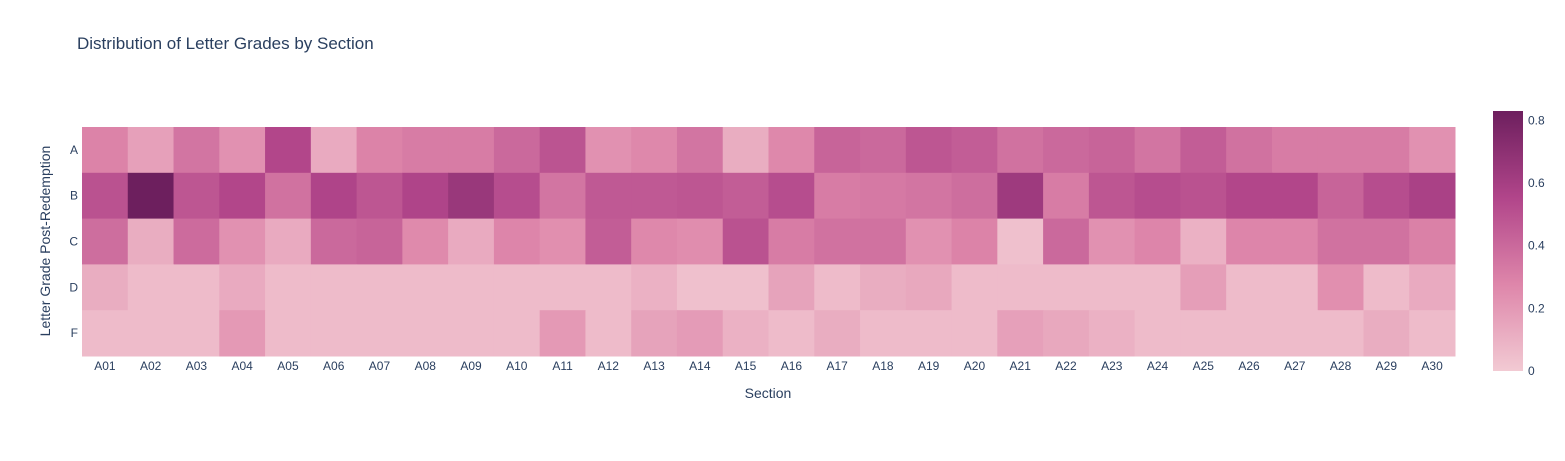 This screenshot has height=461, width=1565. I want to click on heatmap-cell-C-A16, so click(791, 241).